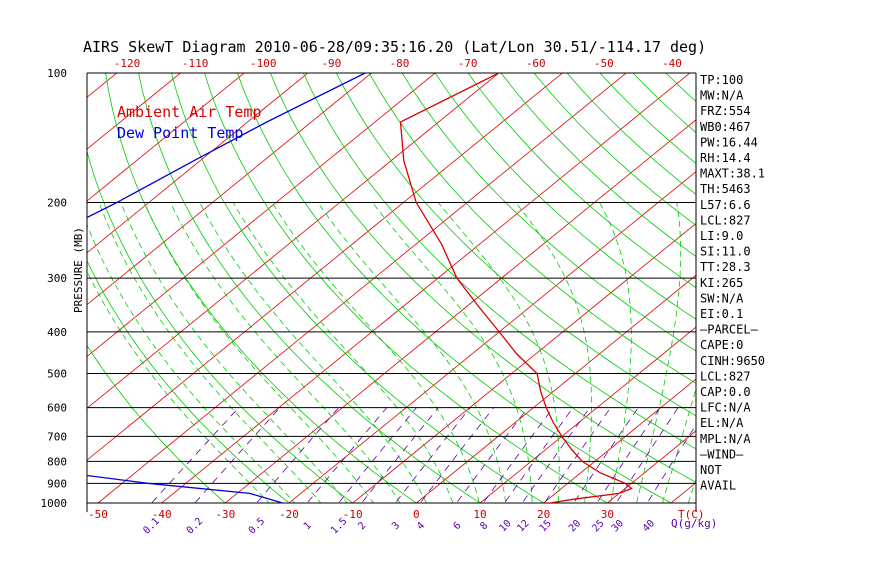 This screenshot has width=870, height=564. Describe the element at coordinates (721, 314) in the screenshot. I see `index-readout: EI:0.1` at that location.